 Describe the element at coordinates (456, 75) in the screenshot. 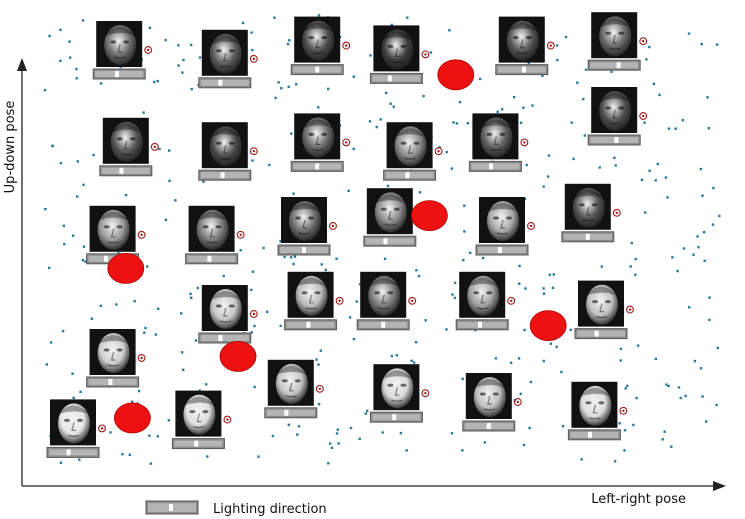

I see `red-marker` at that location.